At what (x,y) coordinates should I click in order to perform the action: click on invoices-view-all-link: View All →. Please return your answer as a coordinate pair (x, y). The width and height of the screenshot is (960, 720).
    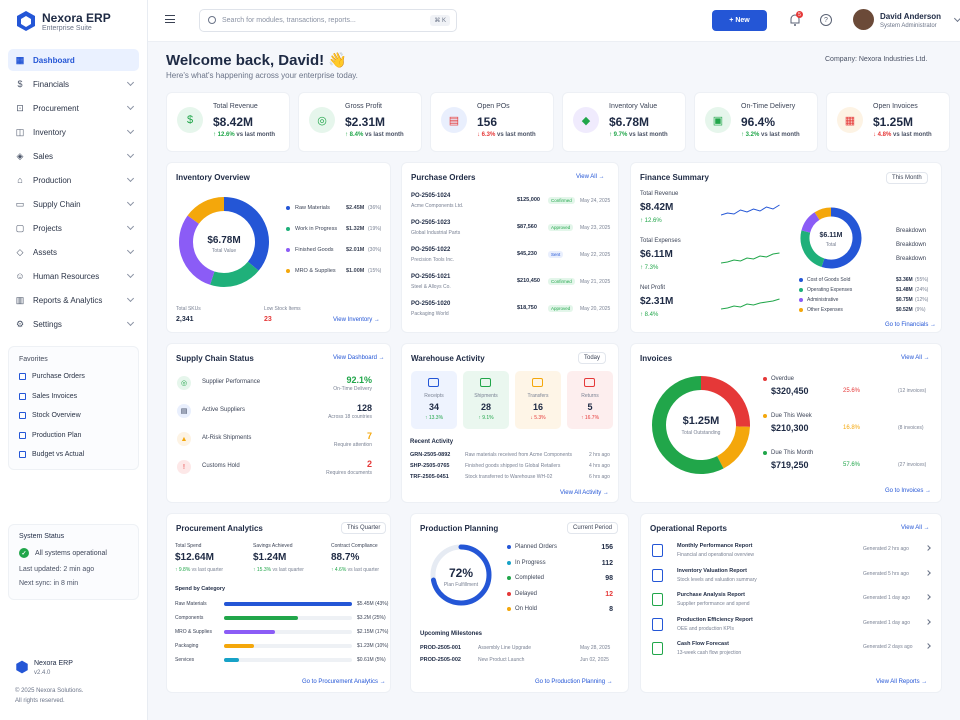
    Looking at the image, I should click on (915, 358).